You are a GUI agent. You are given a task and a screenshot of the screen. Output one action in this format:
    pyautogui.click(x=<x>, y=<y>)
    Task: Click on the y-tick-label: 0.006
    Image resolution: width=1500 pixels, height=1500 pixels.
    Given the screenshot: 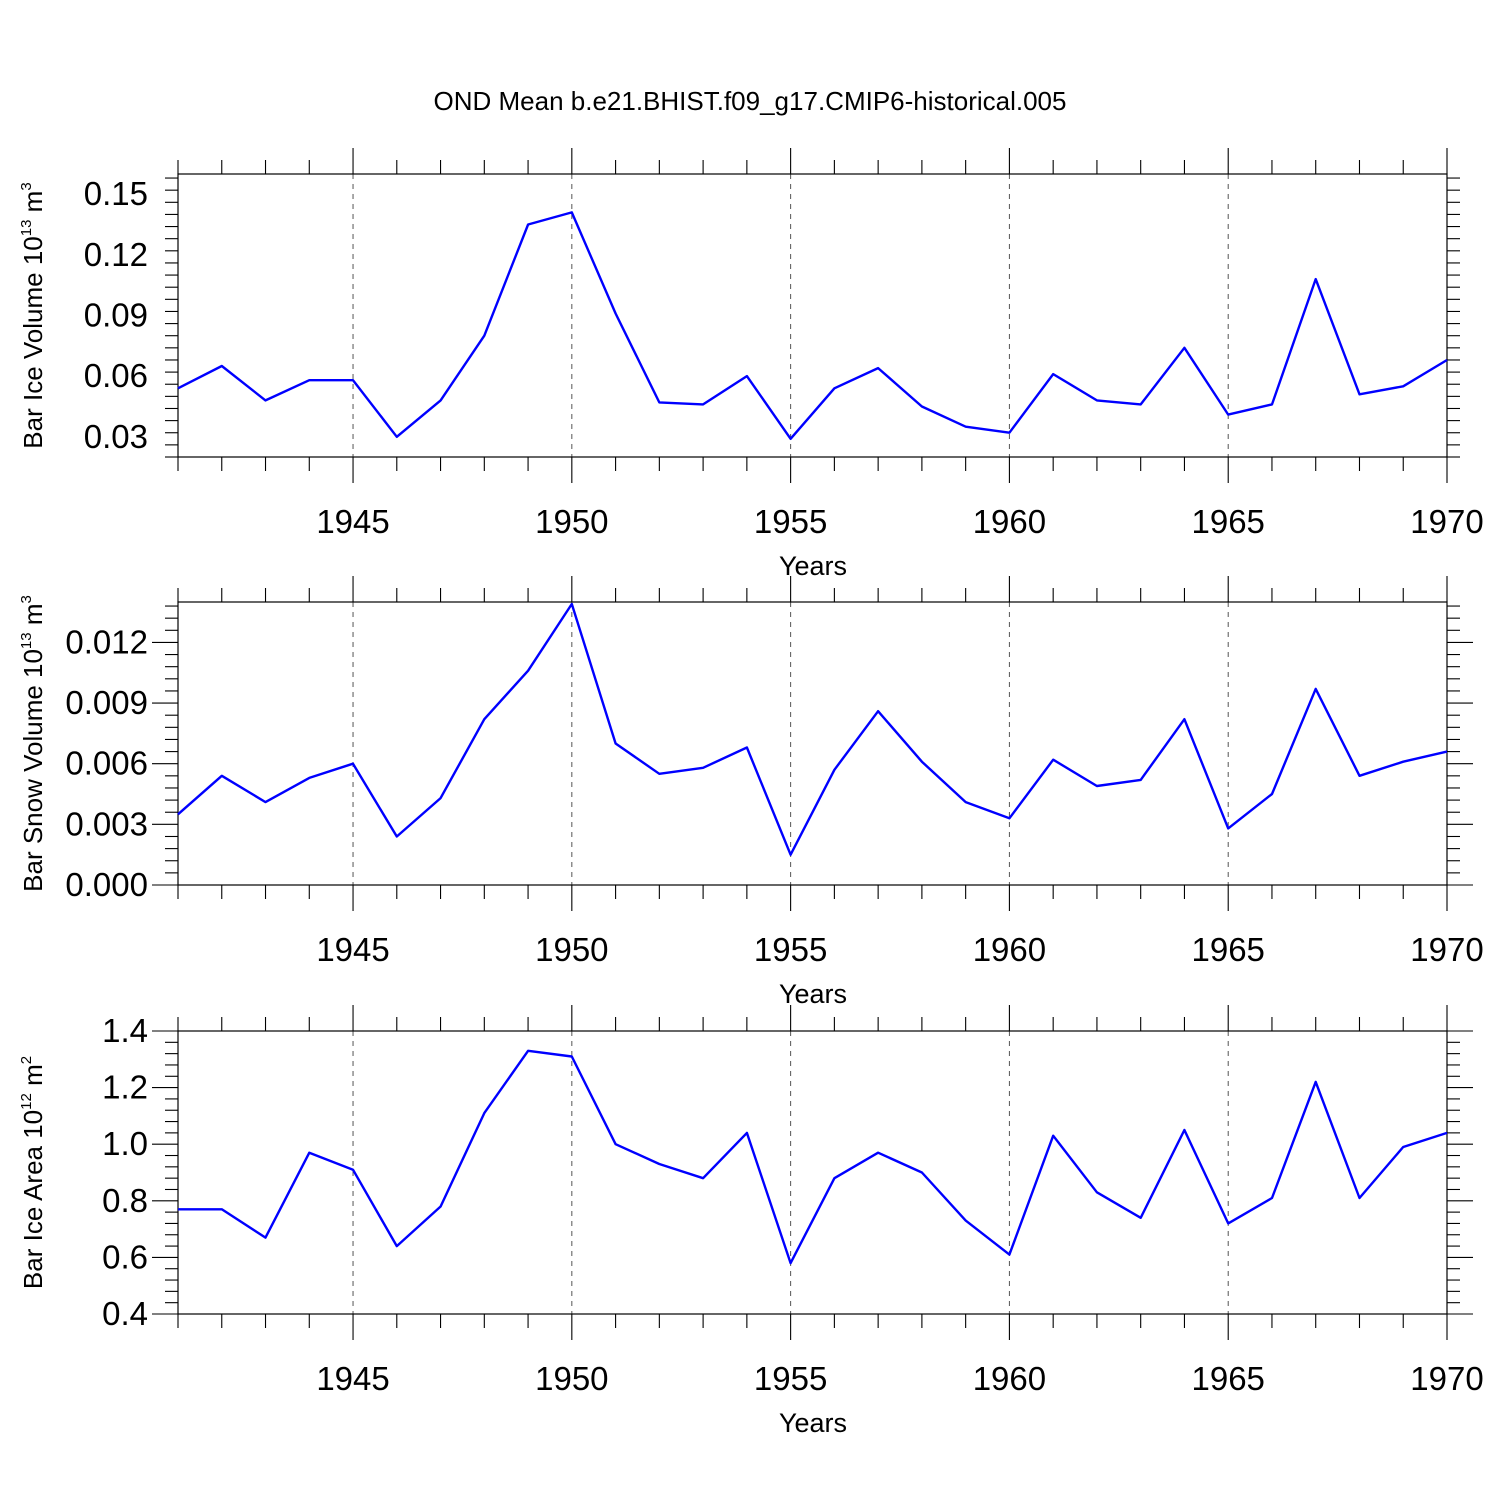 What is the action you would take?
    pyautogui.click(x=106, y=763)
    